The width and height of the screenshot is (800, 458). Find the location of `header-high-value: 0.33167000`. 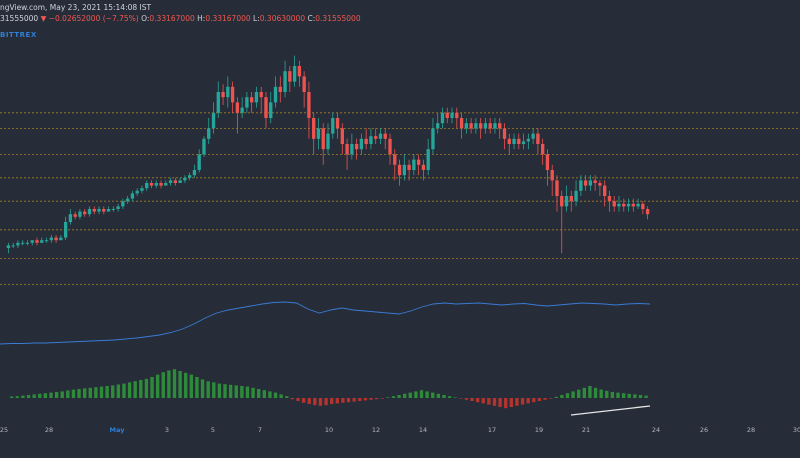

header-high-value: 0.33167000 is located at coordinates (228, 18).